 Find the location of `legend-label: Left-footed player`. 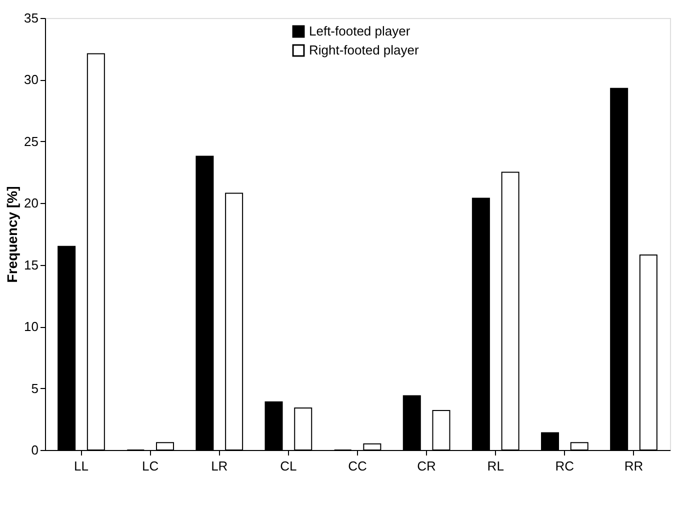

legend-label: Left-footed player is located at coordinates (360, 31).